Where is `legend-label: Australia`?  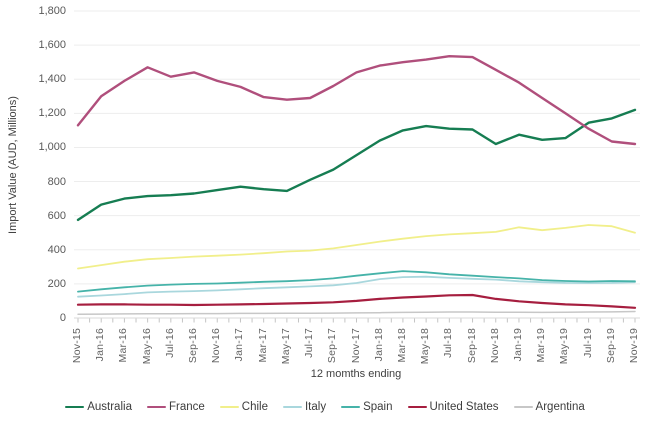
legend-label: Australia is located at coordinates (109, 407).